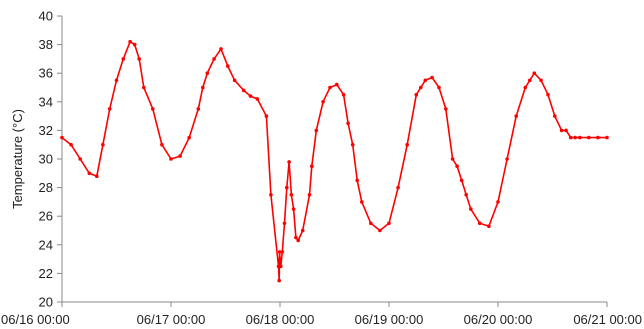 The width and height of the screenshot is (644, 329). What do you see at coordinates (46, 130) in the screenshot?
I see `y-tick-label: 32` at bounding box center [46, 130].